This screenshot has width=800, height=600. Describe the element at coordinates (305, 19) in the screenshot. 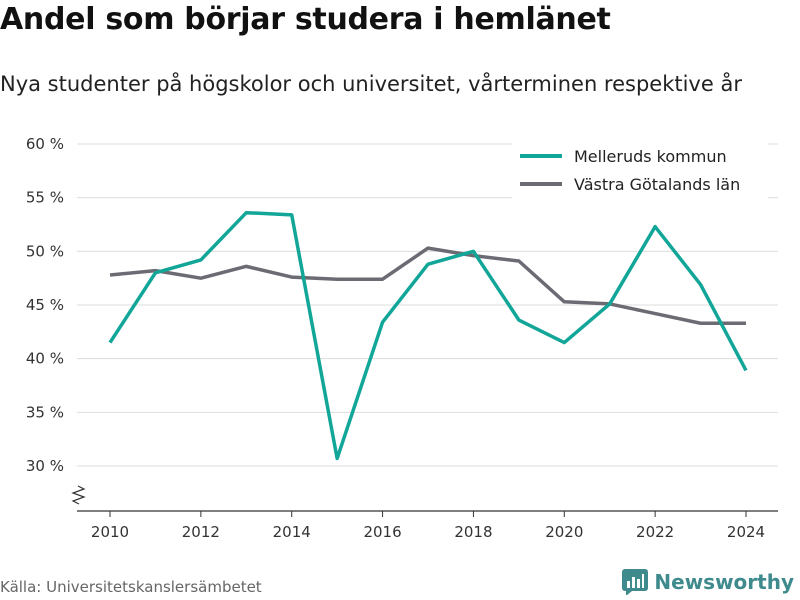

I see `chart-title: Andel som börjar studera i hemlänet` at that location.